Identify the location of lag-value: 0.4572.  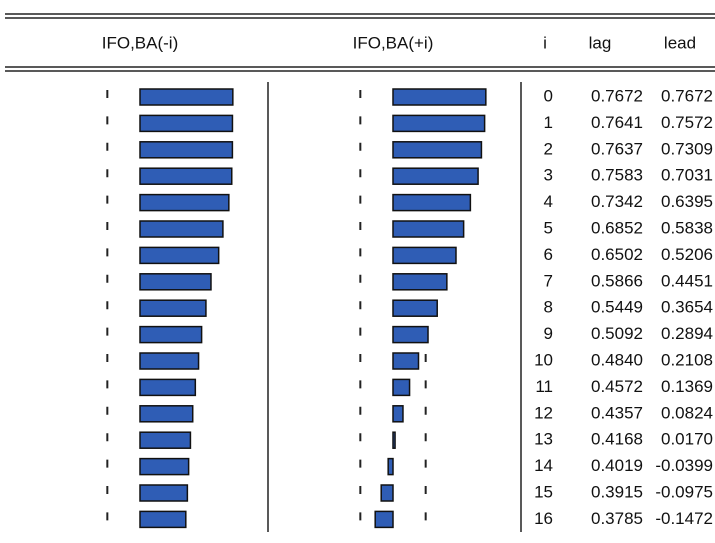
(617, 386).